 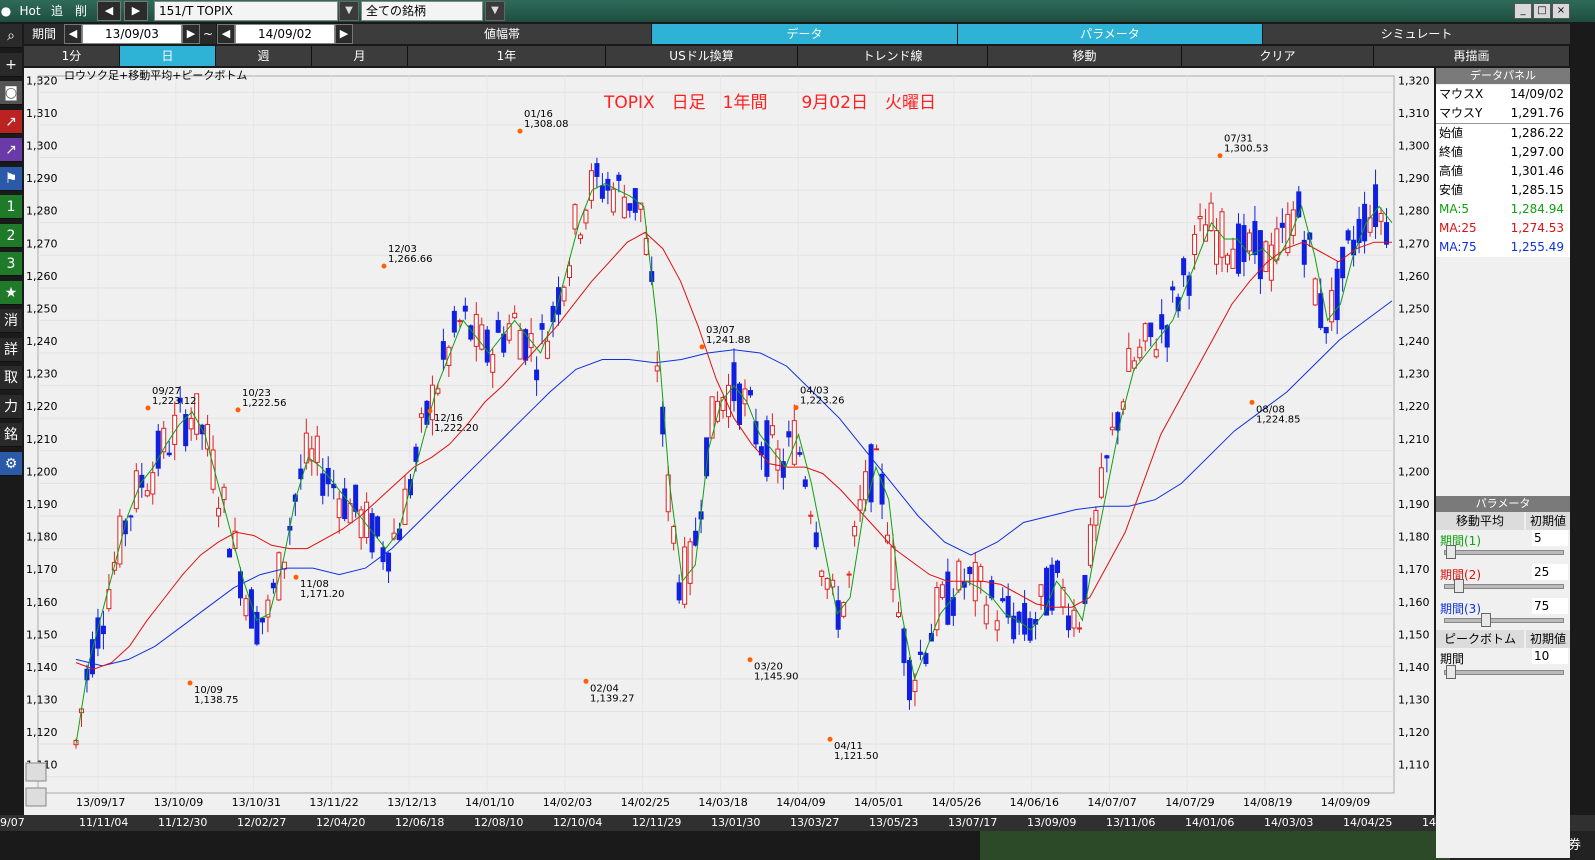 What do you see at coordinates (155, 75) in the screenshot?
I see `chart-legend: ロウソク足+移動平均+ピークボトム` at bounding box center [155, 75].